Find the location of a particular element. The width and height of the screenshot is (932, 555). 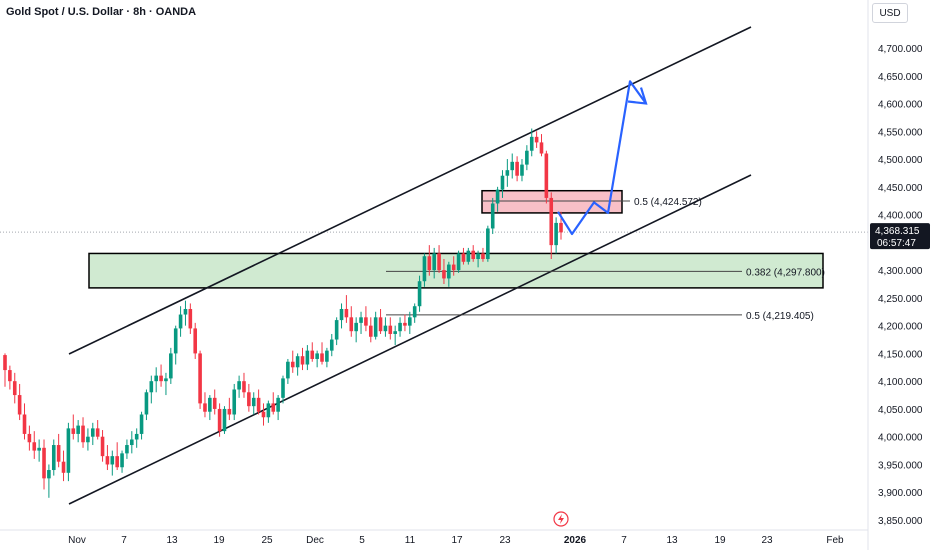

demand-zone is located at coordinates (456, 270).